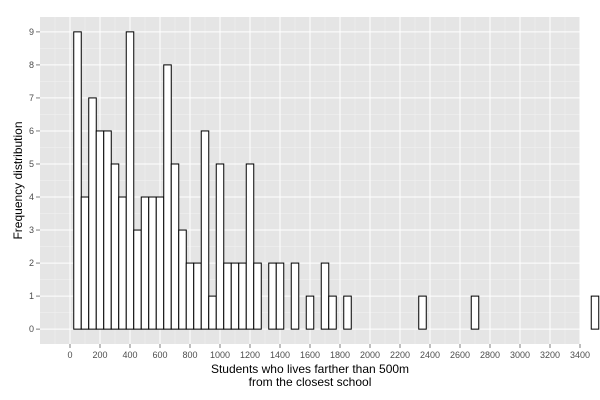 The width and height of the screenshot is (600, 400). Describe the element at coordinates (430, 355) in the screenshot. I see `x-tick-label: 2400` at that location.